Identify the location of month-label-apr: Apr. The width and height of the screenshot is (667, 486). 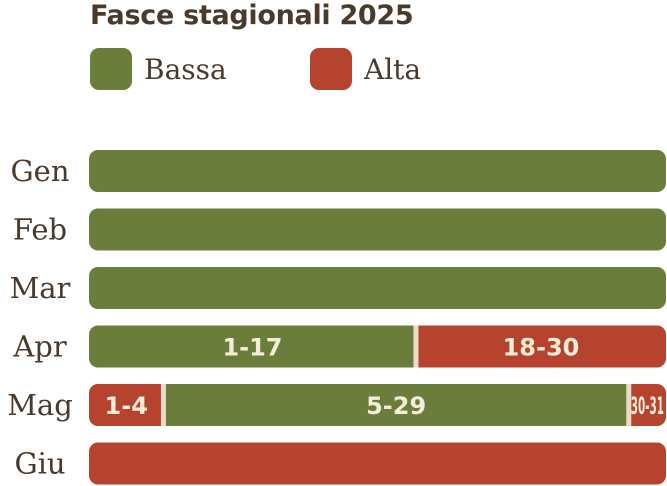
(39, 347).